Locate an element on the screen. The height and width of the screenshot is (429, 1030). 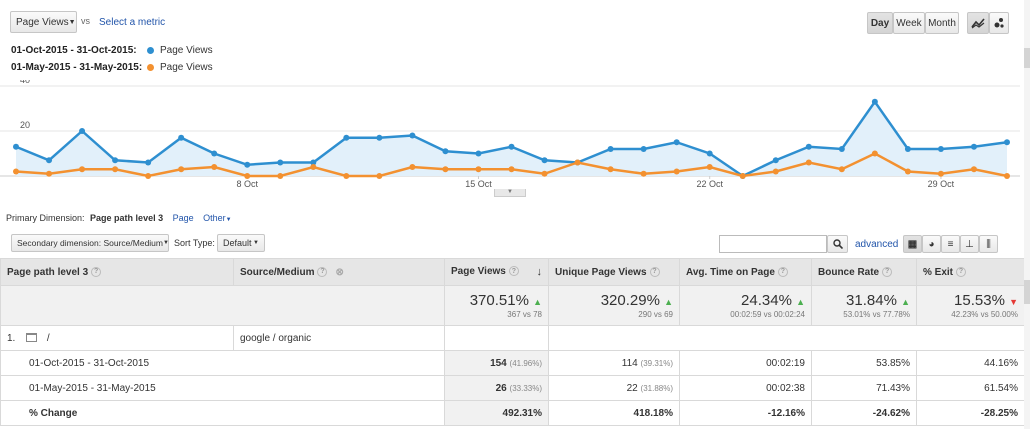
dimension-page-path: Page path level 3 is located at coordinates (127, 218).